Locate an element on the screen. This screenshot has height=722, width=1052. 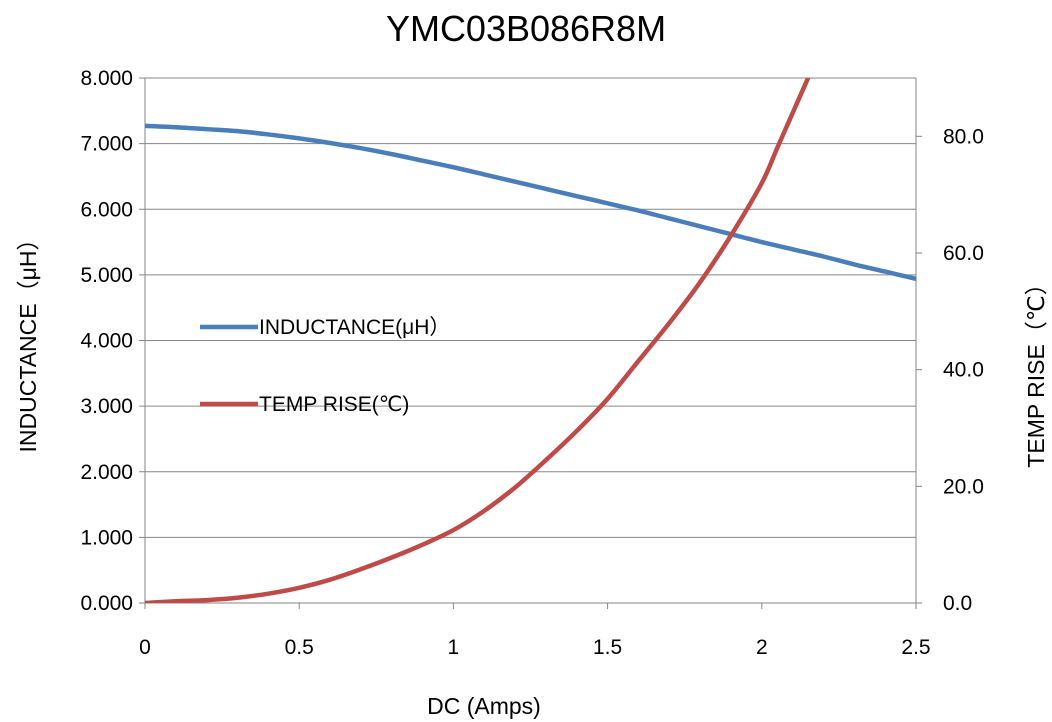
y-tick-label: 4.000 is located at coordinates (106, 341).